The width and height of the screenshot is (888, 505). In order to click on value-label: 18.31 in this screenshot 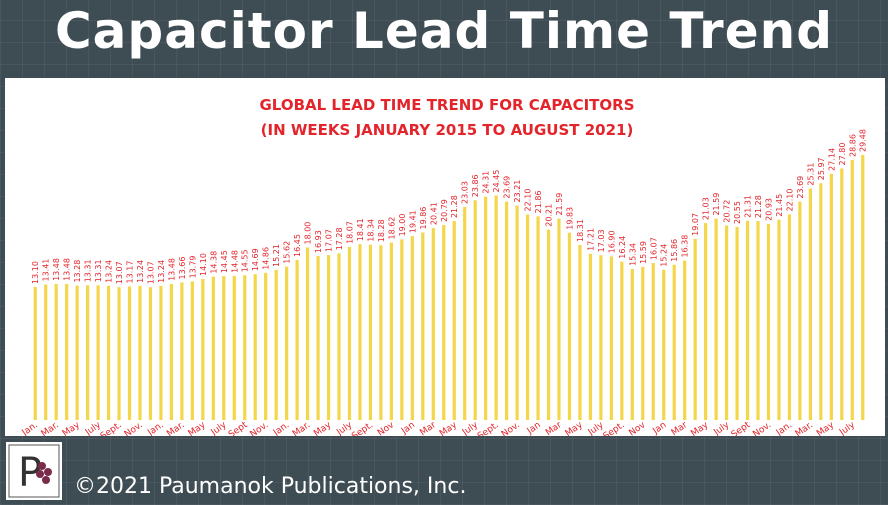, I will do `click(580, 230)`.